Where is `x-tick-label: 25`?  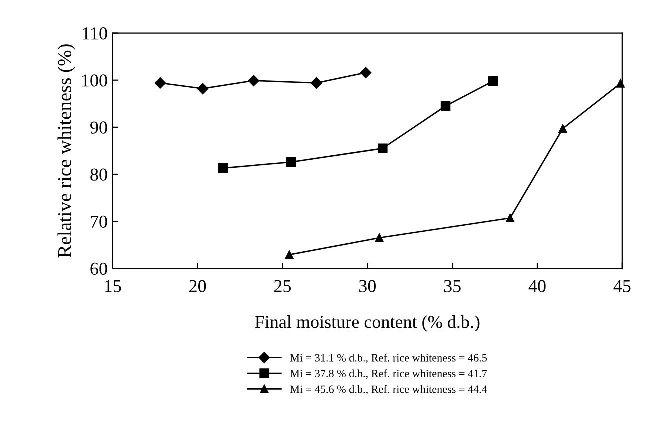
x-tick-label: 25 is located at coordinates (283, 286).